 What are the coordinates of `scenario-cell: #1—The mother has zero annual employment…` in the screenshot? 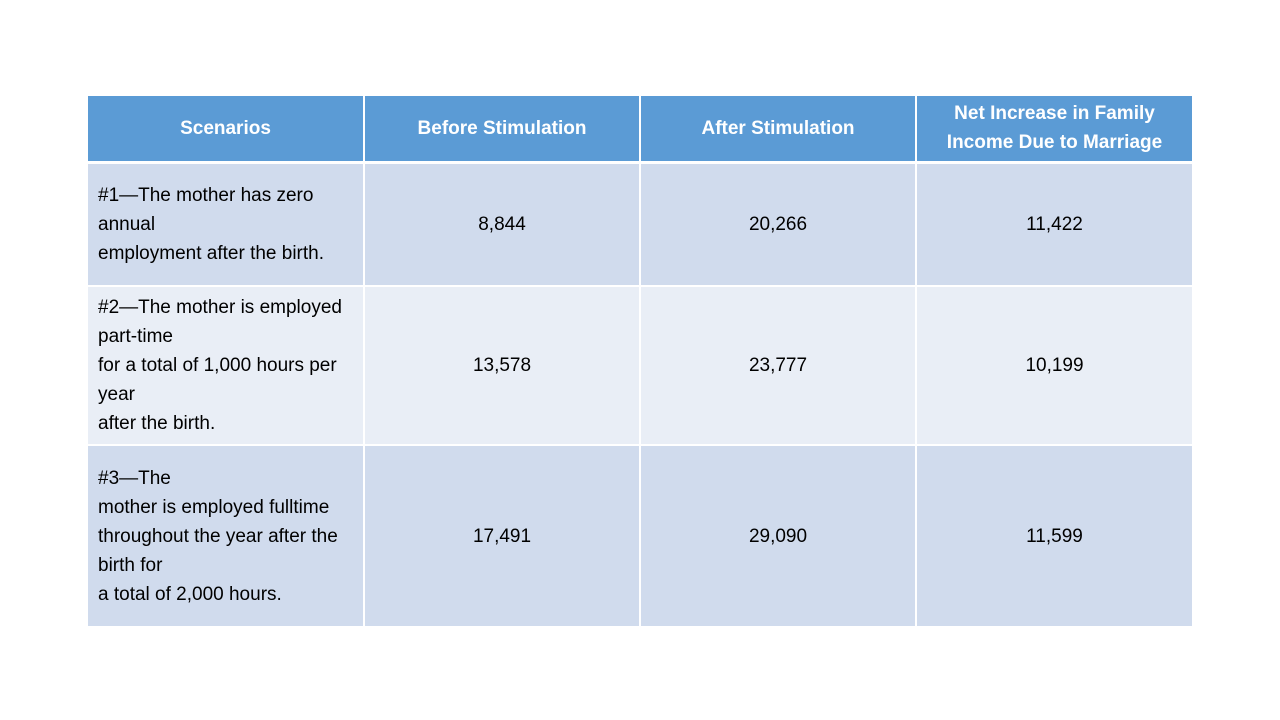 It's located at (226, 224).